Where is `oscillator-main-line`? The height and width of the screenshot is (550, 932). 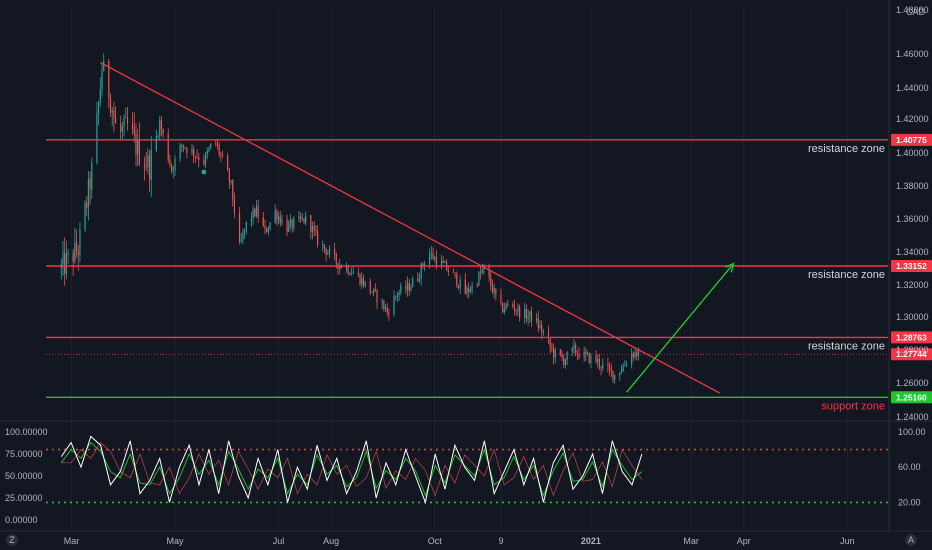 oscillator-main-line is located at coordinates (351, 470).